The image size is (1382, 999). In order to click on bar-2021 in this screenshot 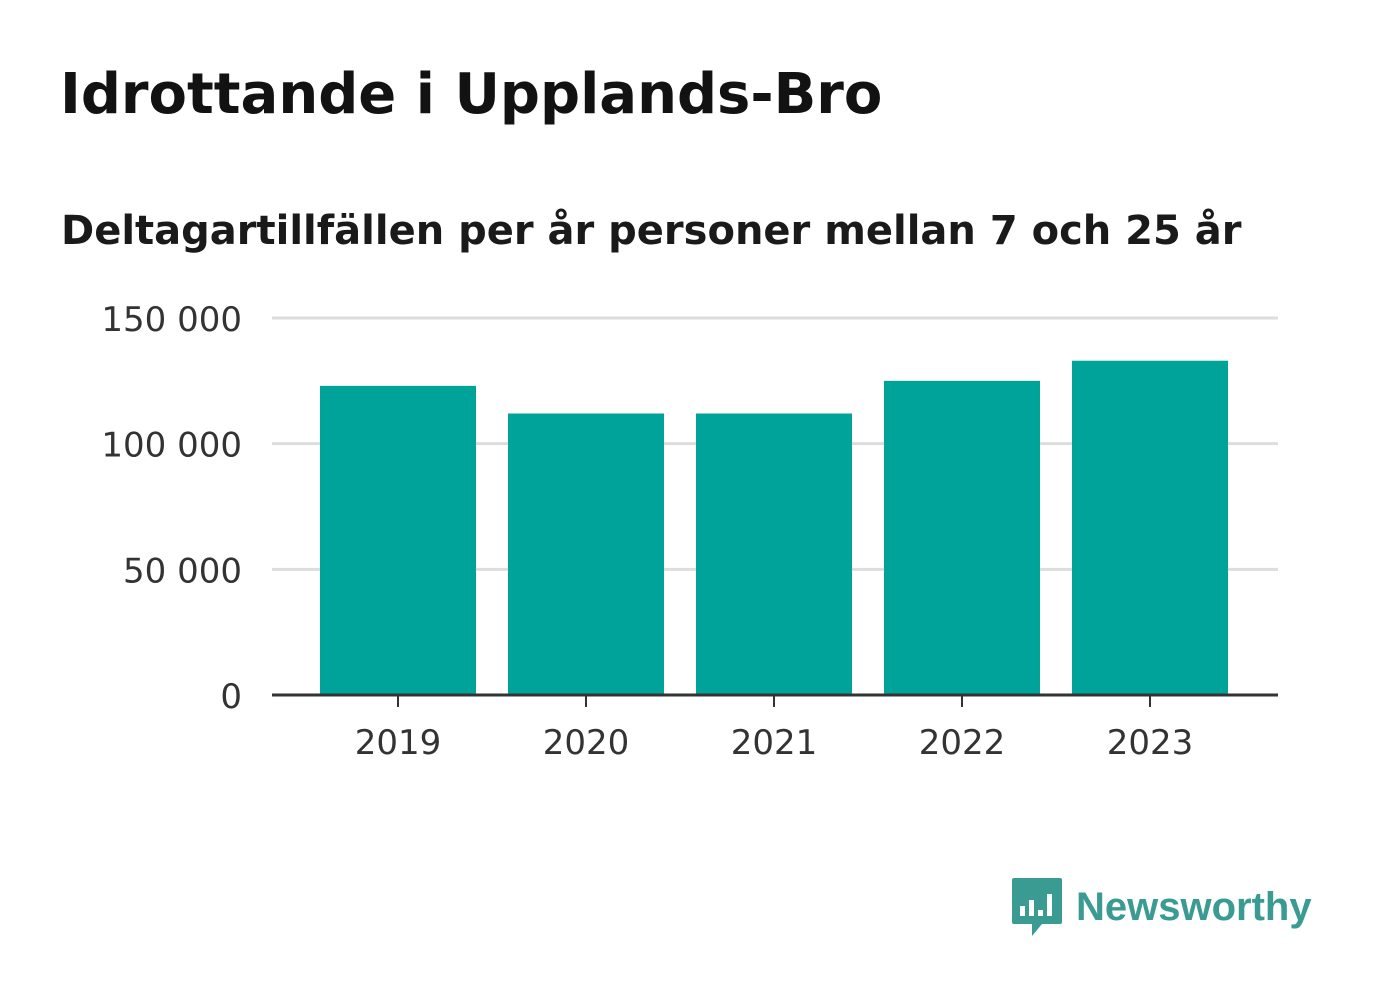, I will do `click(774, 554)`.